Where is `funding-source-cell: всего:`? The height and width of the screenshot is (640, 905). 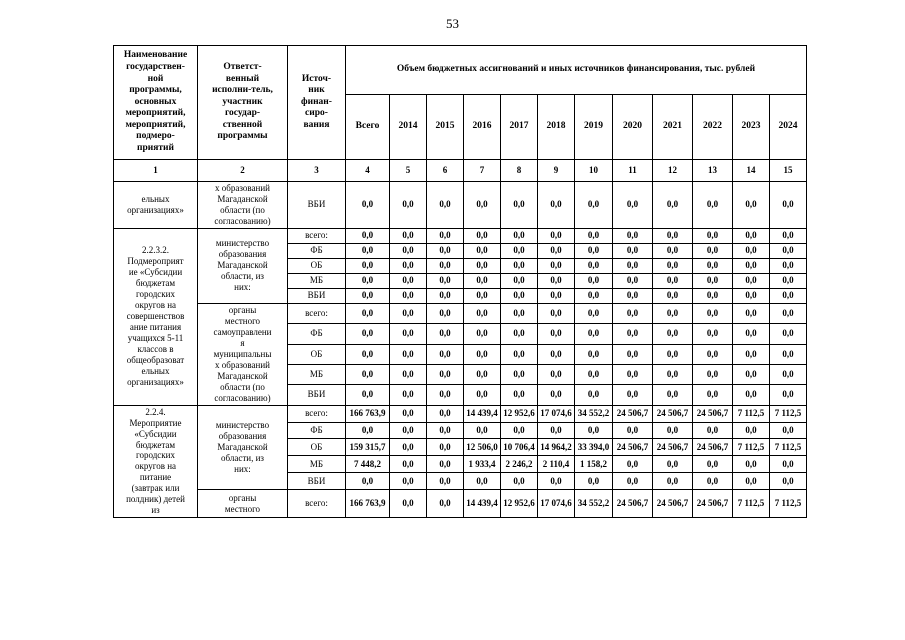 funding-source-cell: всего: is located at coordinates (316, 504).